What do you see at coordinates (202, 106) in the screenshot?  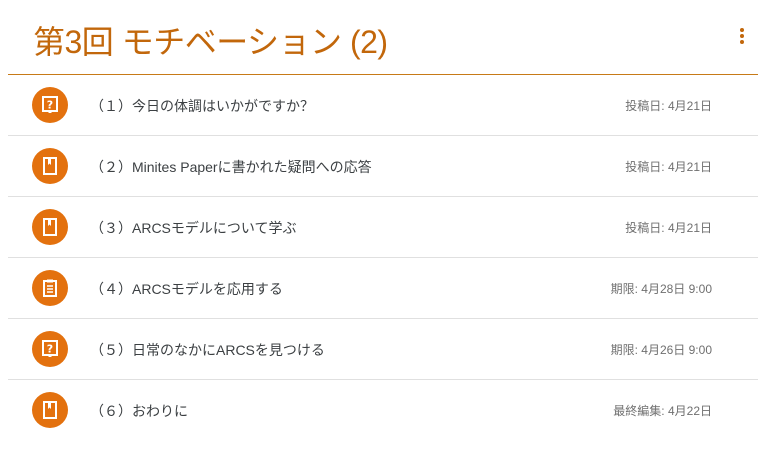 I see `item-title: （１）今日の体調はいかがですか？` at bounding box center [202, 106].